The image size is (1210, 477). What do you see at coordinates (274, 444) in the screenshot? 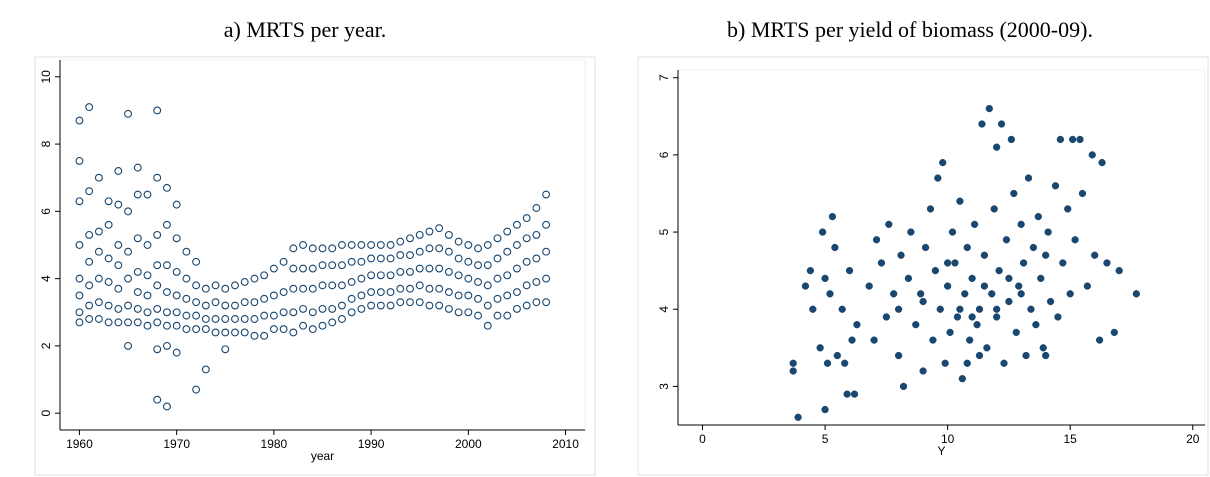
I see `x-tick-label: 1980` at bounding box center [274, 444].